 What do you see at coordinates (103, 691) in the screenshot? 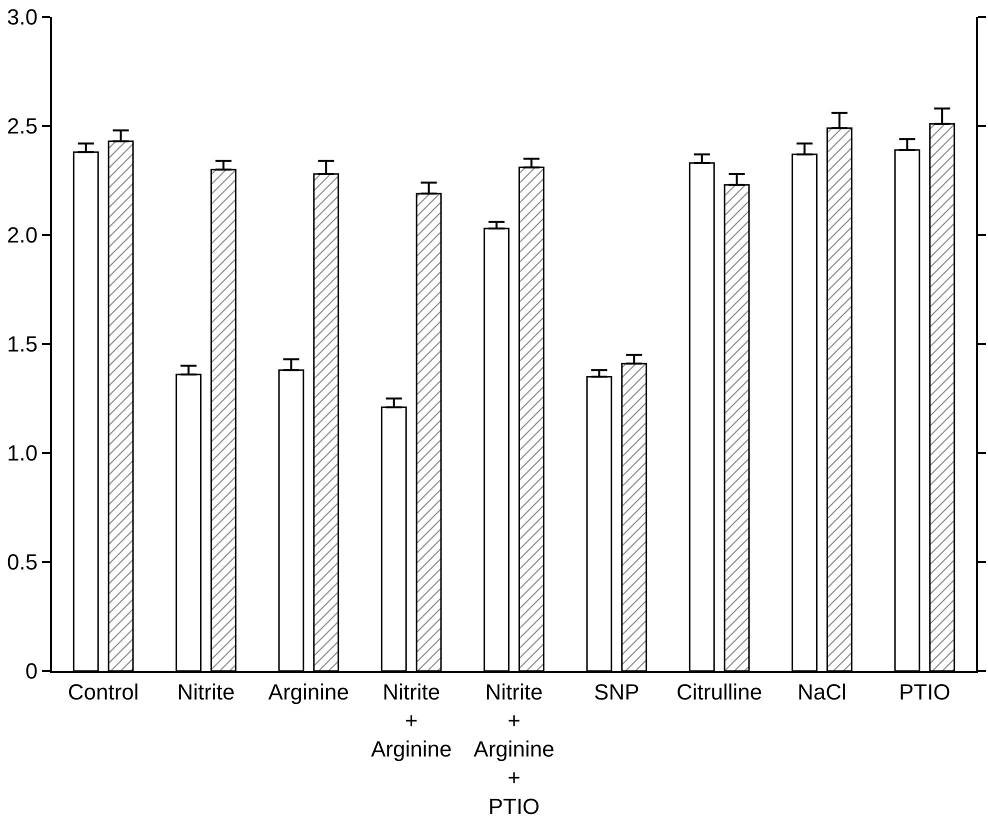
I see `x-tick-label: Control` at bounding box center [103, 691].